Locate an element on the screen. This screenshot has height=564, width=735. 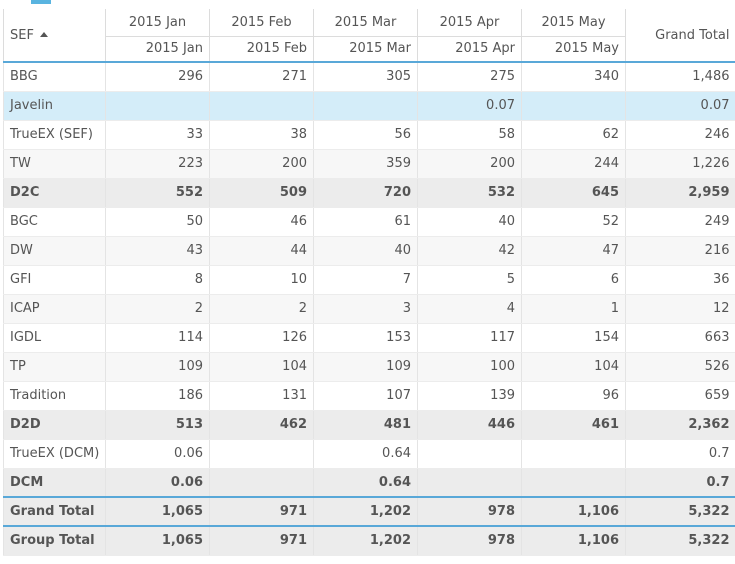
table-row: Tradition 186 131 107 139 96 659 is located at coordinates (369, 396).